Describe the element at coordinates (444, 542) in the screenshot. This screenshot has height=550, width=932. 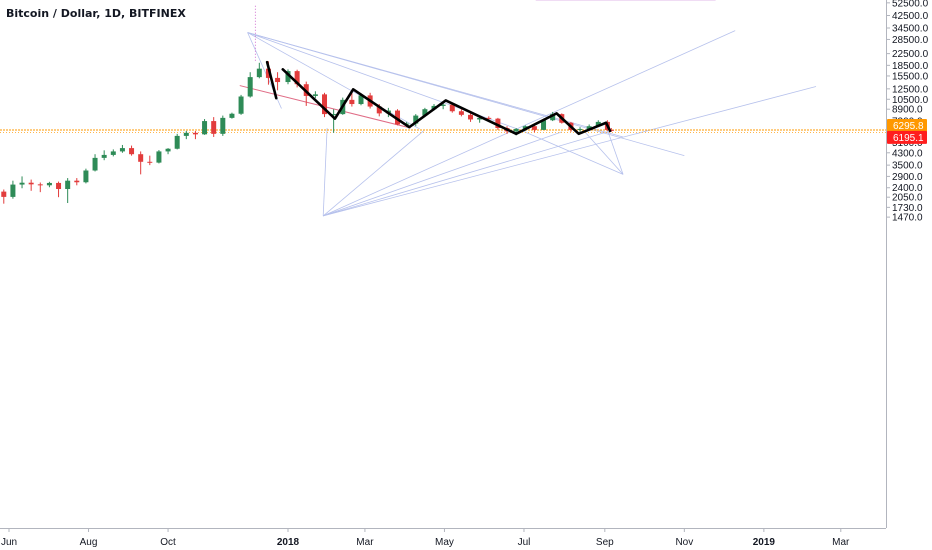
I see `x-tick-label: May` at that location.